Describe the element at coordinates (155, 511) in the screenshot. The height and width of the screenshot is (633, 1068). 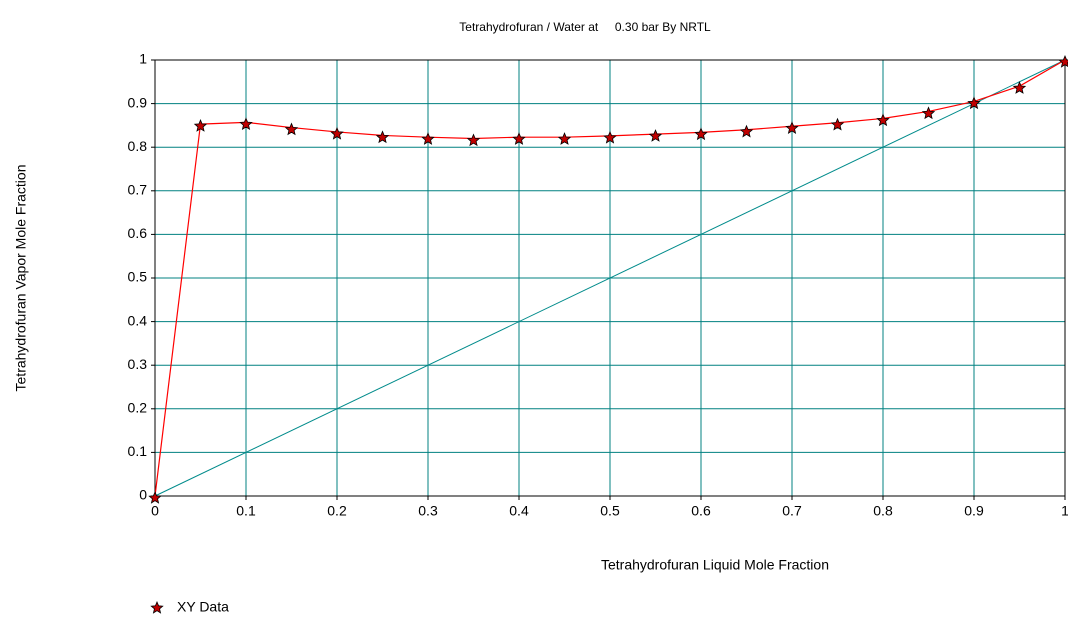
I see `x-tick-label: 0` at that location.